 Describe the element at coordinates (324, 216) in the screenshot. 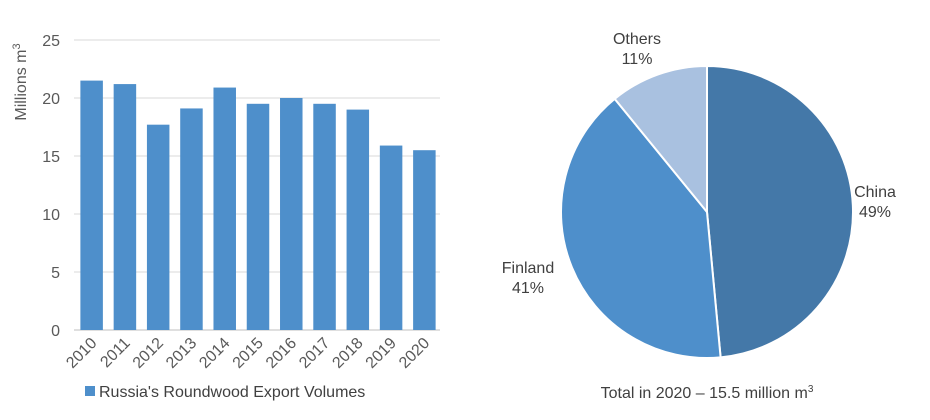

I see `bar-2017` at that location.